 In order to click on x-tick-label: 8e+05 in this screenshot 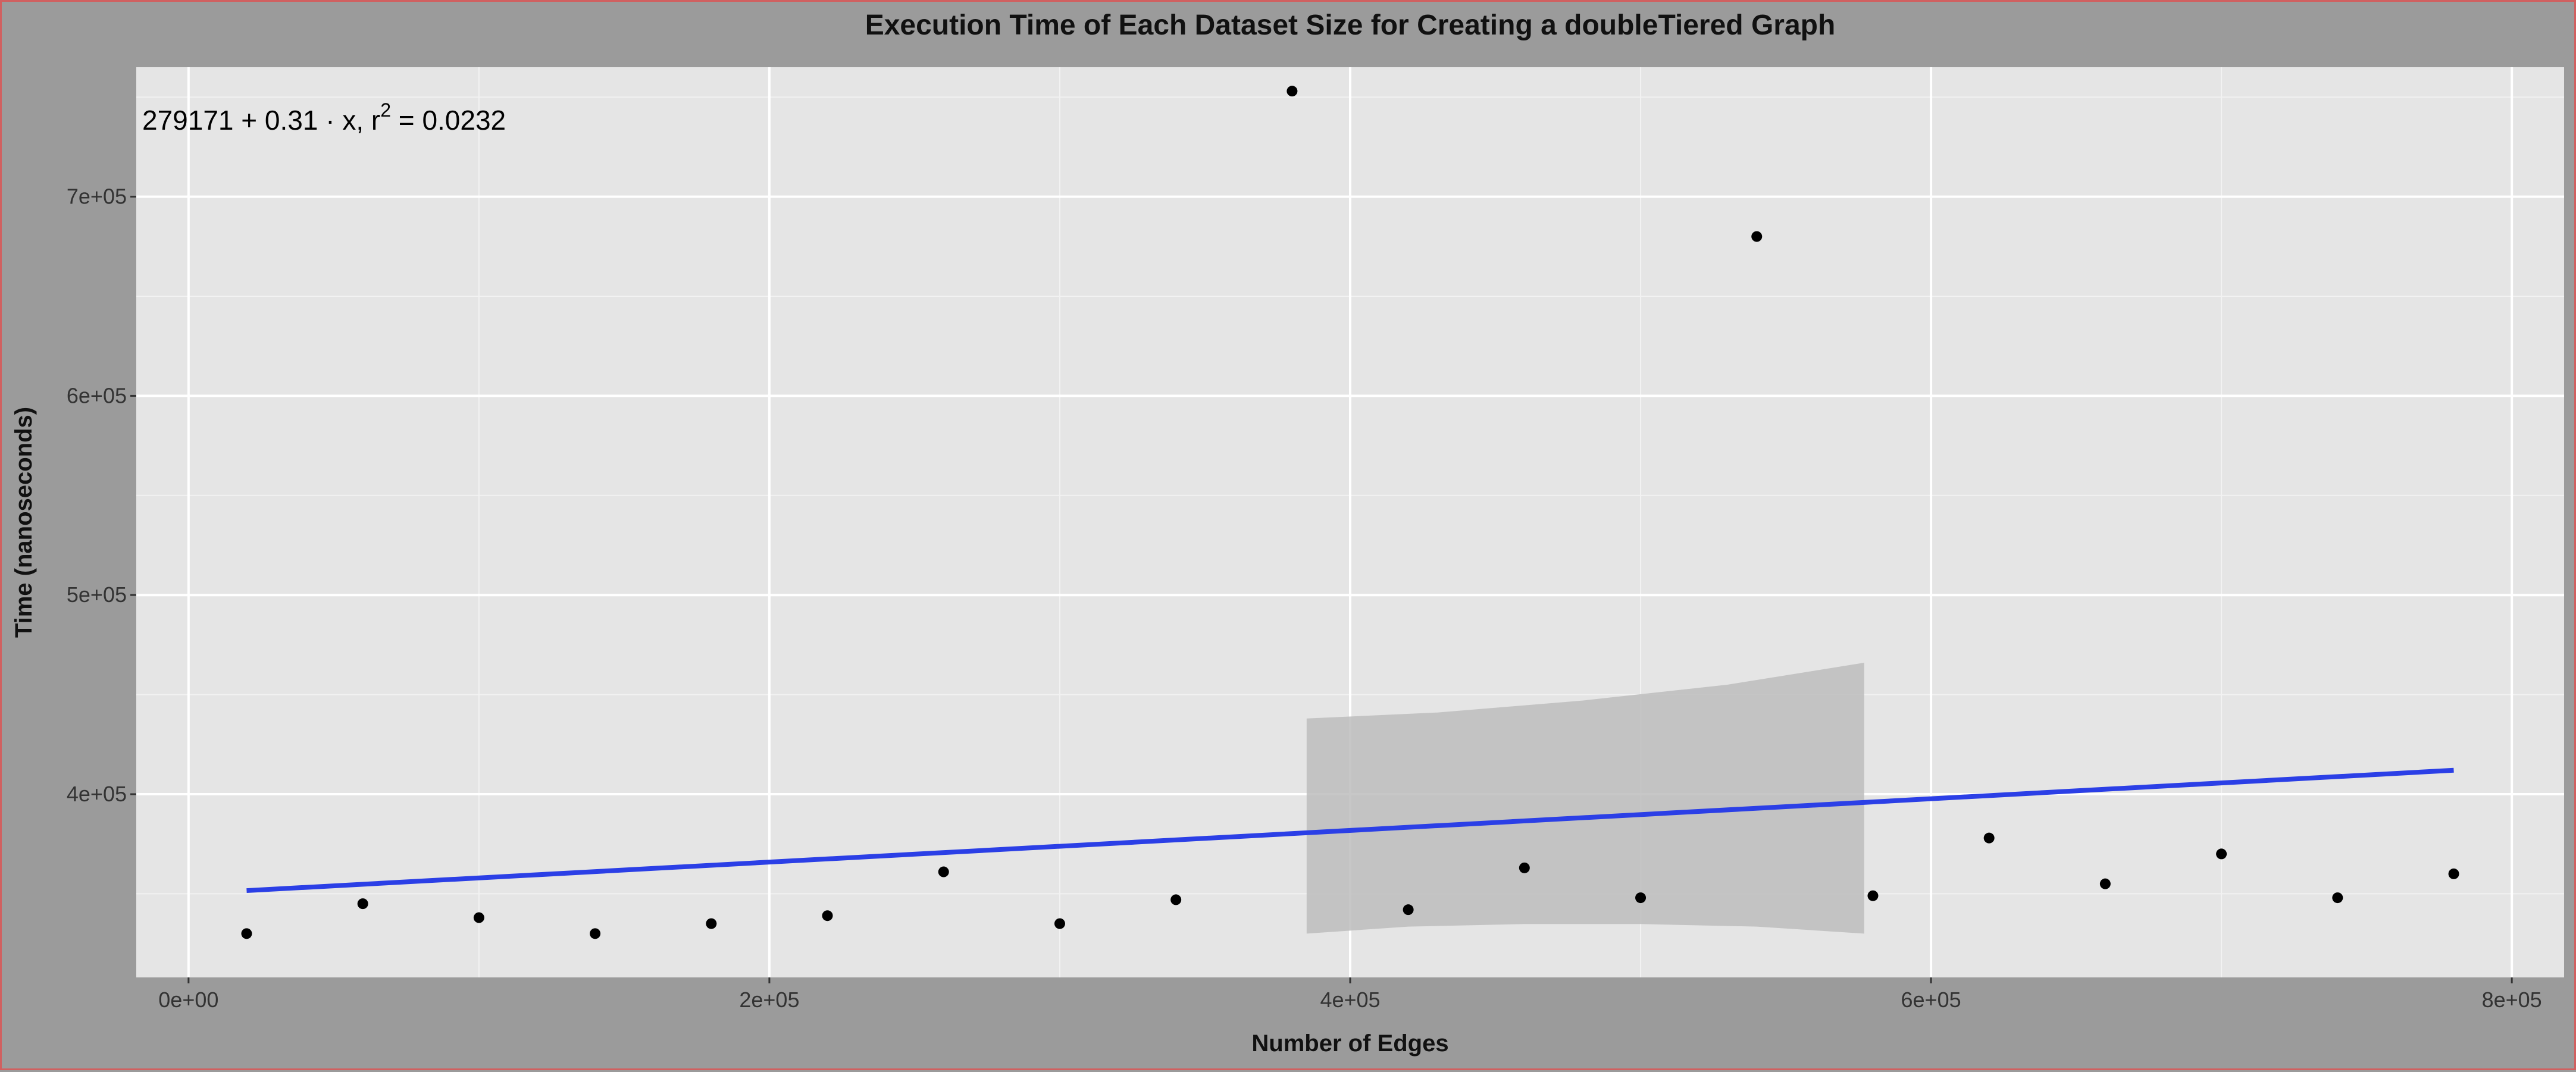, I will do `click(2512, 1000)`.